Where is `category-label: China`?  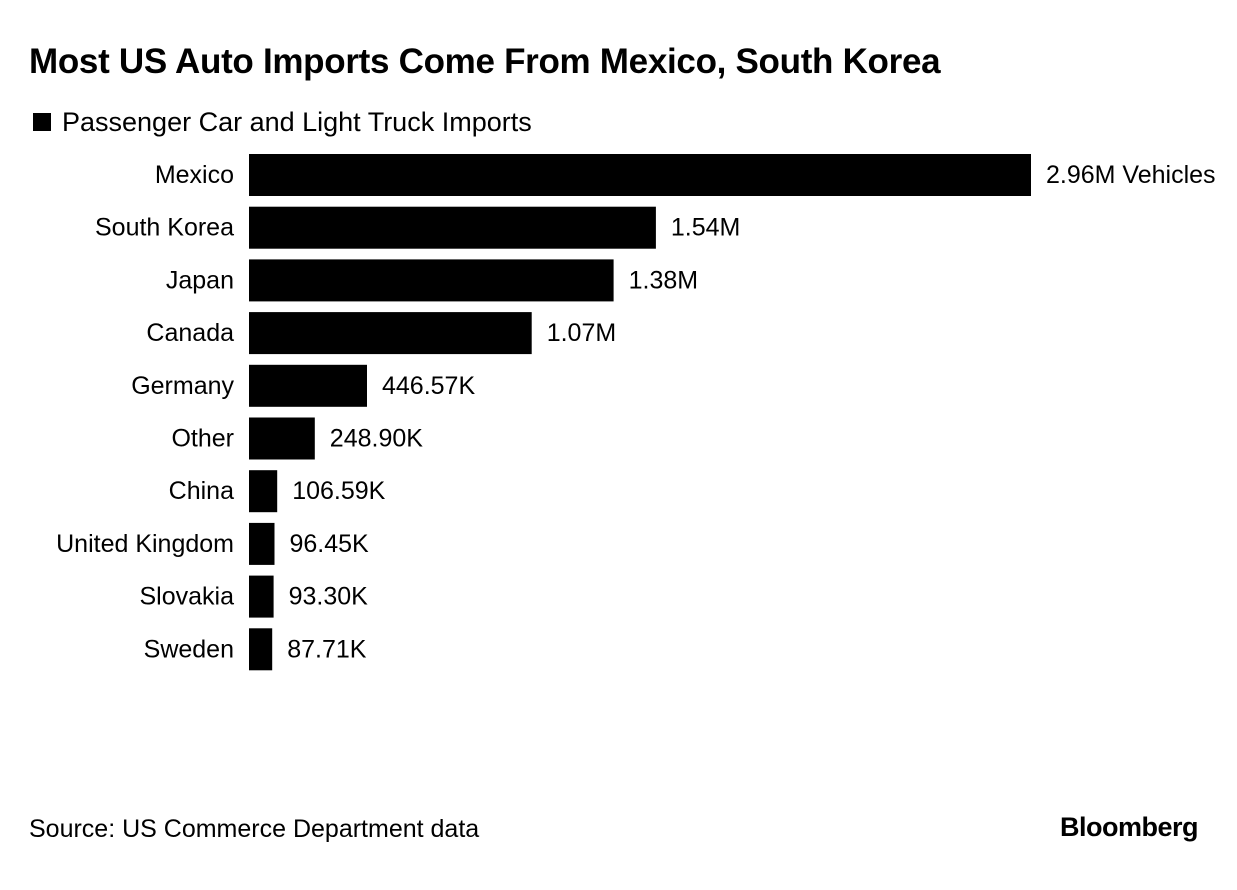 category-label: China is located at coordinates (201, 491).